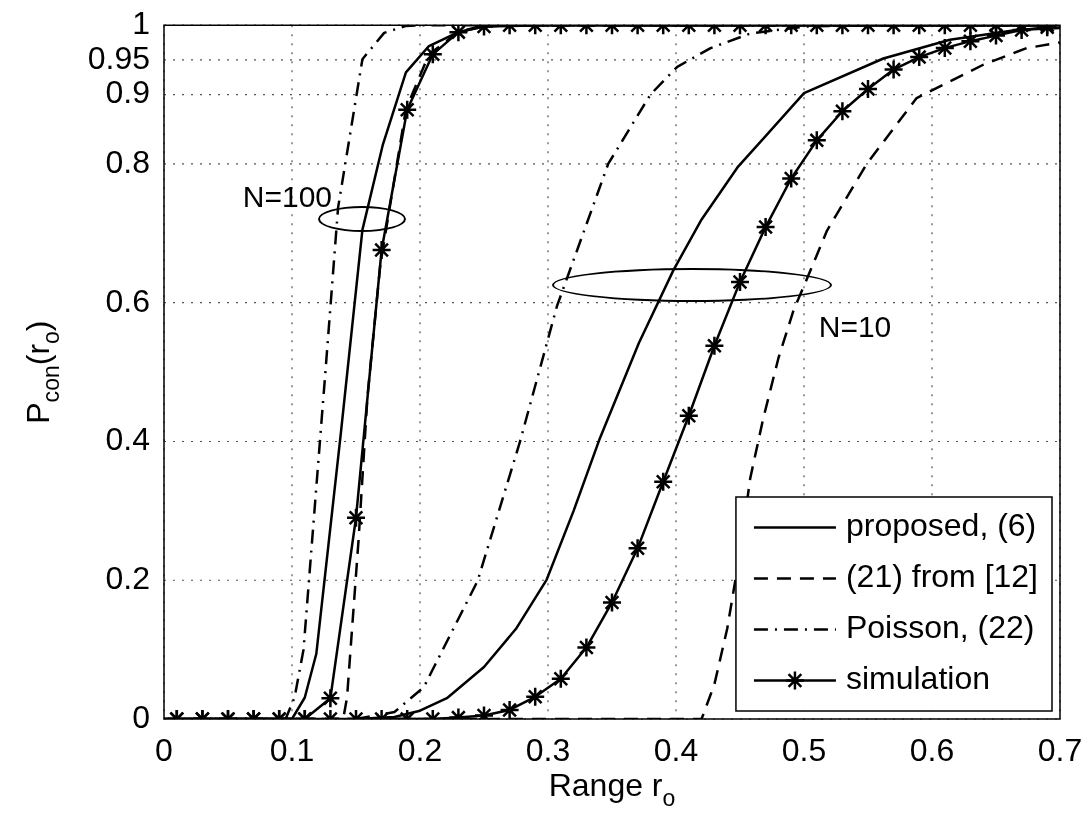 Image resolution: width=1091 pixels, height=829 pixels. What do you see at coordinates (855, 326) in the screenshot?
I see `annotation: N=10` at bounding box center [855, 326].